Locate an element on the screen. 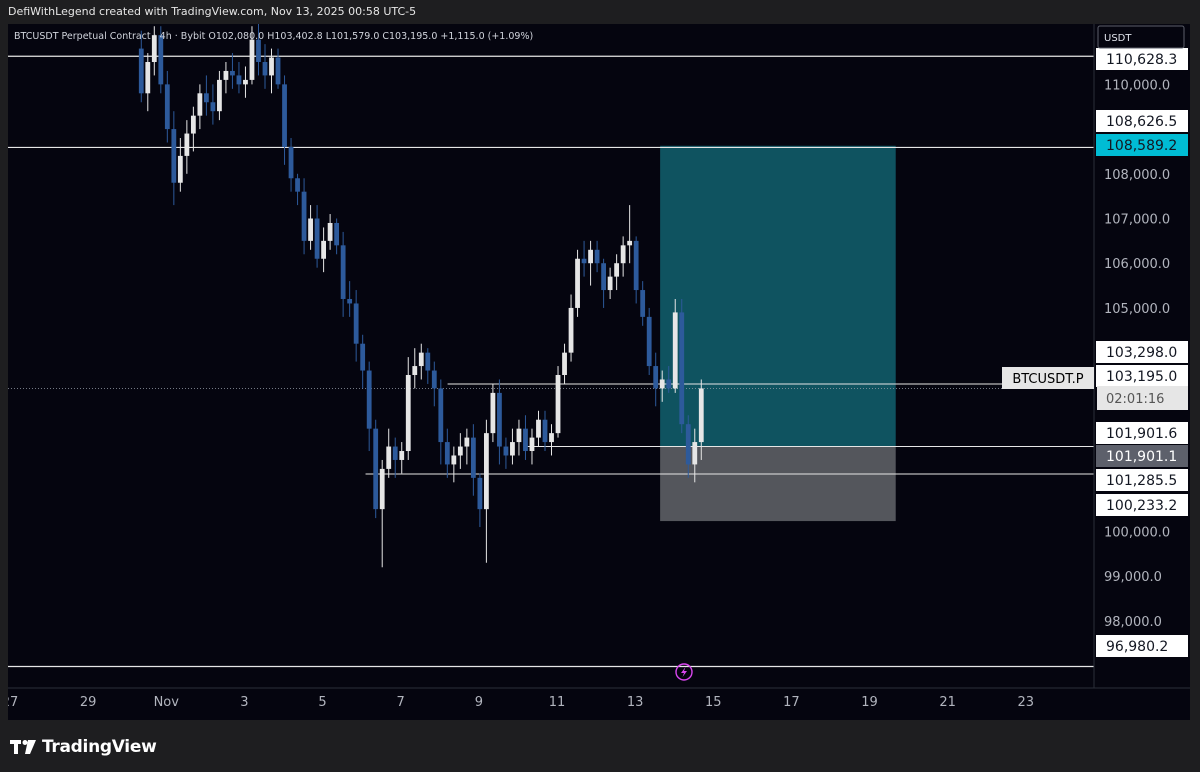  time-axis-ticks: 27 29 Nov 3 5 7 9 11 13 15 17 19 21 23 is located at coordinates (521, 702).